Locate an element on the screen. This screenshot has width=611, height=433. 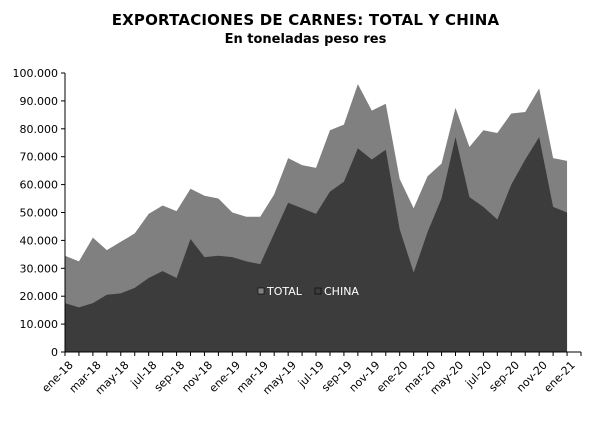
y-tick-label: 20.000 is located at coordinates (39, 296).